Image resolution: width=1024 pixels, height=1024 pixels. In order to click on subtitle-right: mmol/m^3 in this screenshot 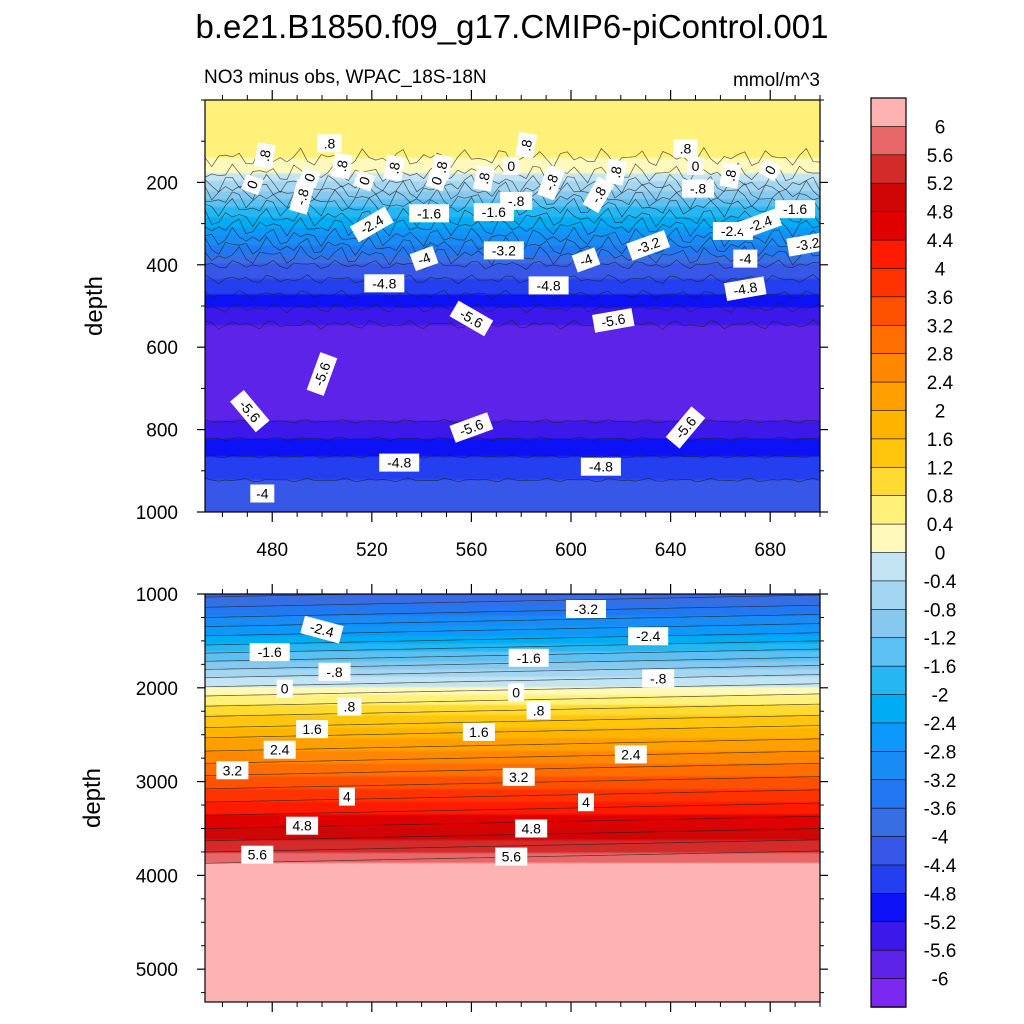, I will do `click(776, 80)`.